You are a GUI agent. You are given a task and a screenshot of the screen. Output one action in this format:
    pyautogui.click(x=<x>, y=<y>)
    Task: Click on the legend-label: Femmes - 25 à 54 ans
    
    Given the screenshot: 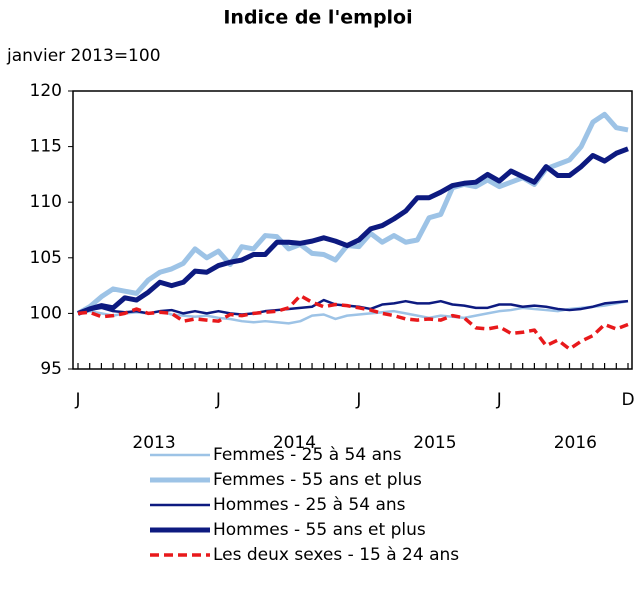 What is the action you would take?
    pyautogui.click(x=307, y=455)
    